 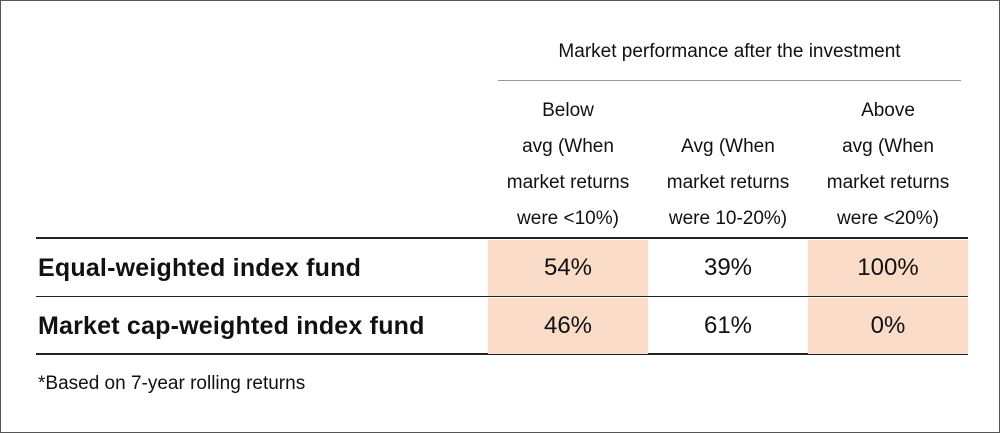 What do you see at coordinates (728, 267) in the screenshot?
I see `cell: 39%` at bounding box center [728, 267].